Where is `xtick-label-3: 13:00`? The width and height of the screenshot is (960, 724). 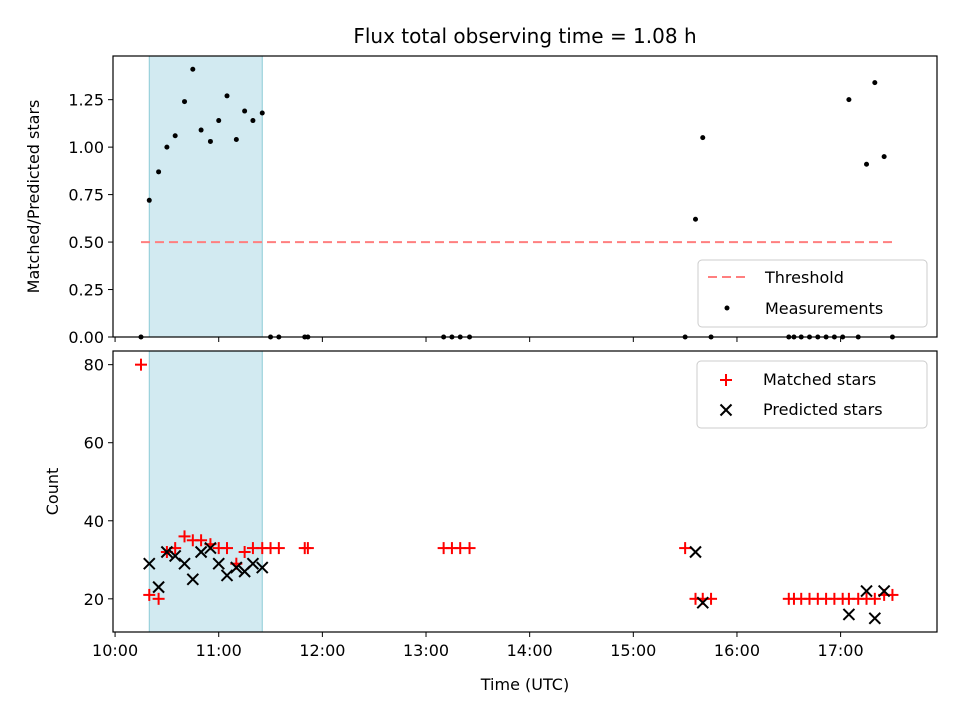
xtick-label-3: 13:00 is located at coordinates (426, 650).